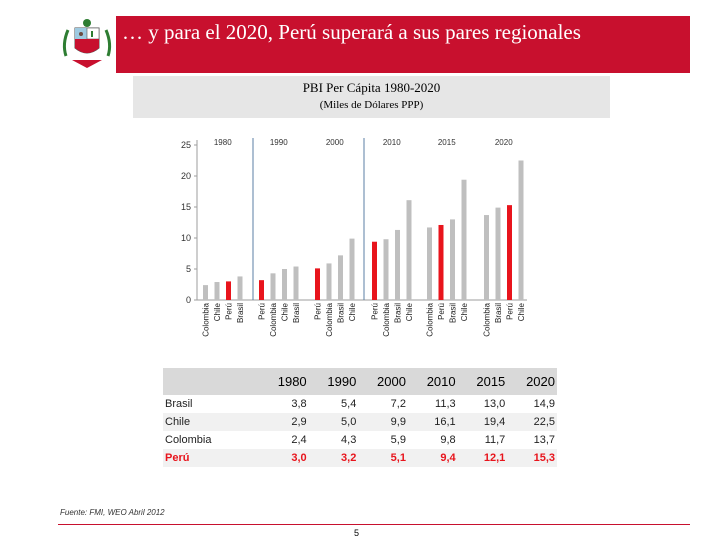  I want to click on table-cell: Colombia, so click(211, 440).